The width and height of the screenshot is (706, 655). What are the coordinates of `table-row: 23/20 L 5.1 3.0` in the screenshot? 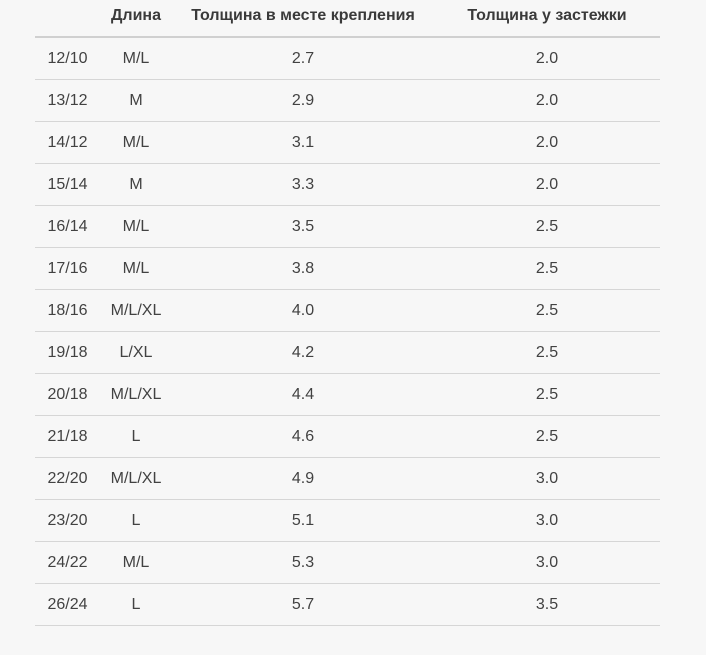 It's located at (347, 520).